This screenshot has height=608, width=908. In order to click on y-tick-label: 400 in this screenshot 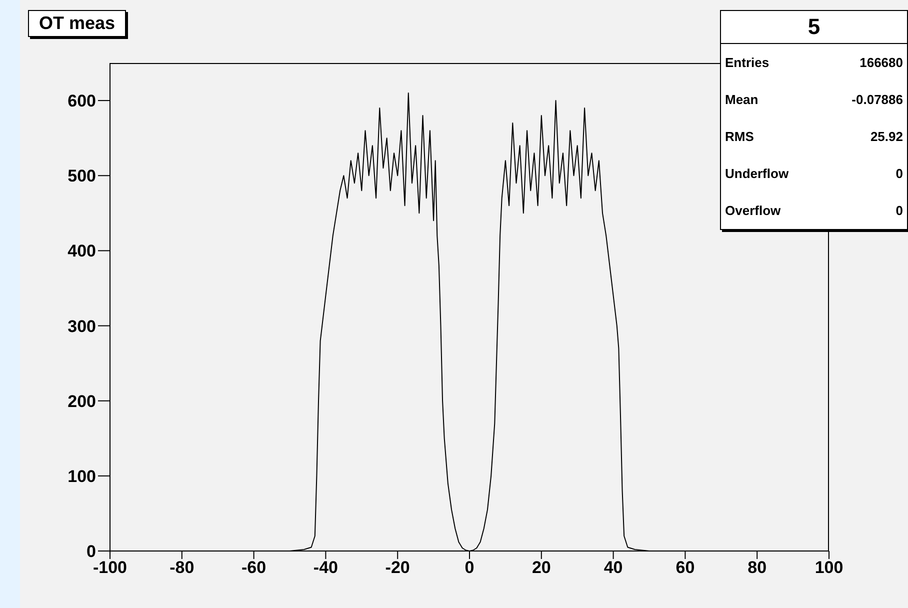, I will do `click(82, 251)`.